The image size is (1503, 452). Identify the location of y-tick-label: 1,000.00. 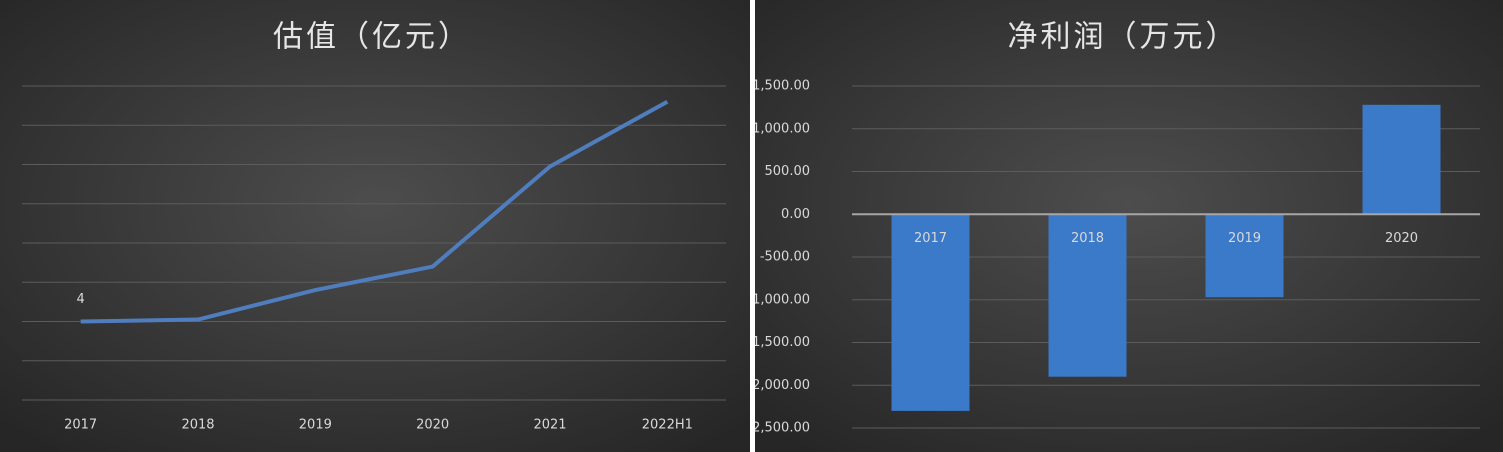
(782, 128).